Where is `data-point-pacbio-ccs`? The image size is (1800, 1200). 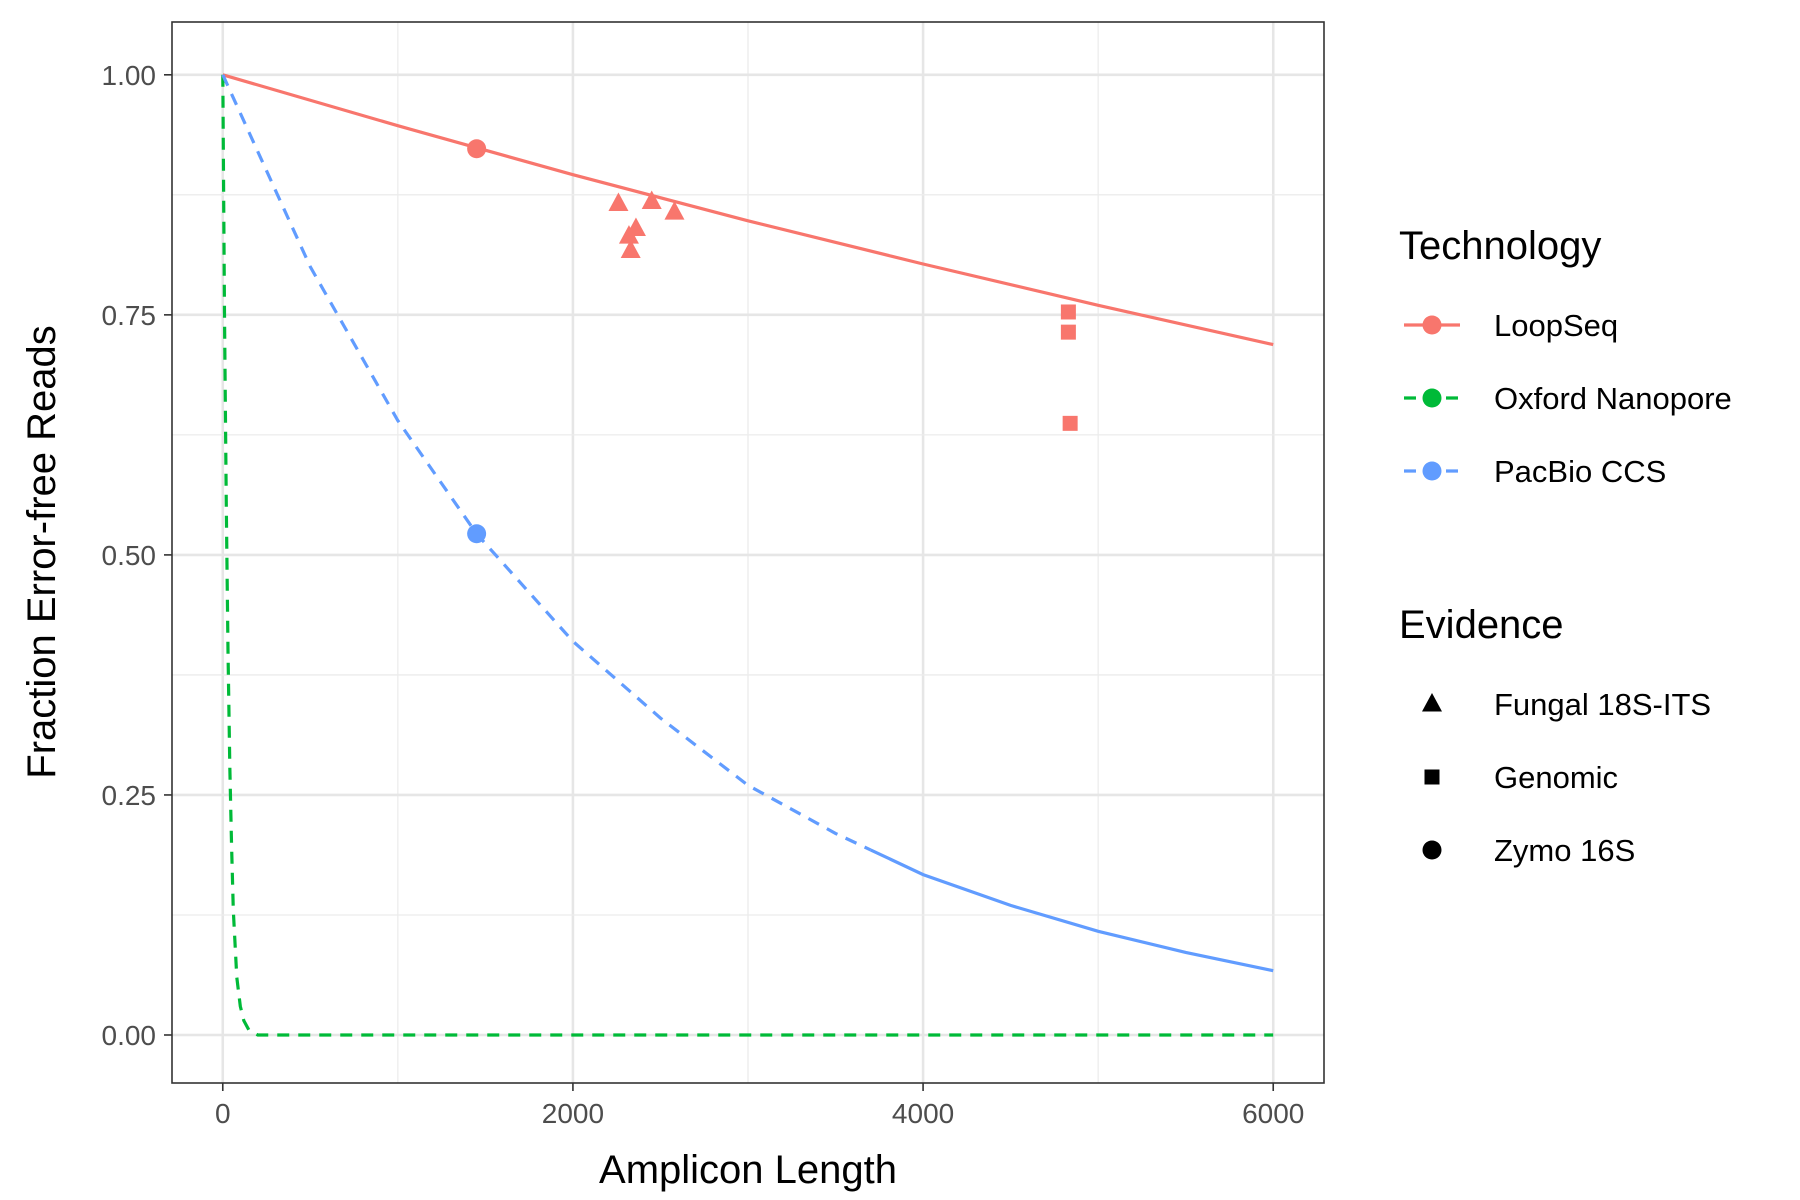 data-point-pacbio-ccs is located at coordinates (477, 534).